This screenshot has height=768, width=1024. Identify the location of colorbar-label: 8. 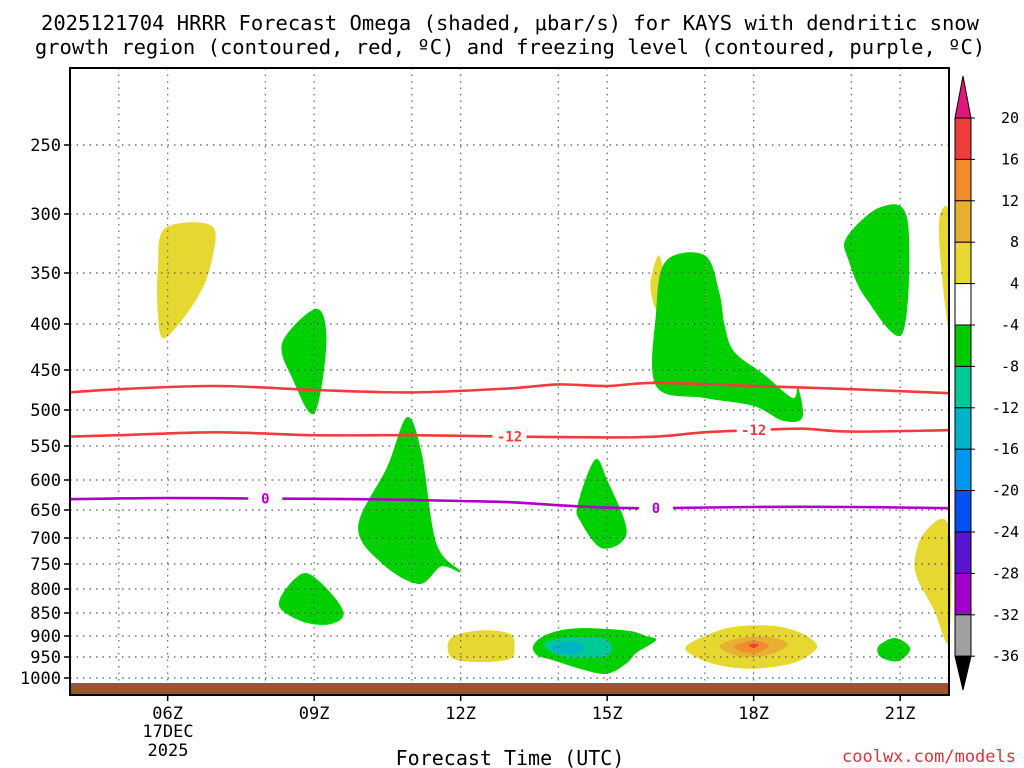
(1014, 242).